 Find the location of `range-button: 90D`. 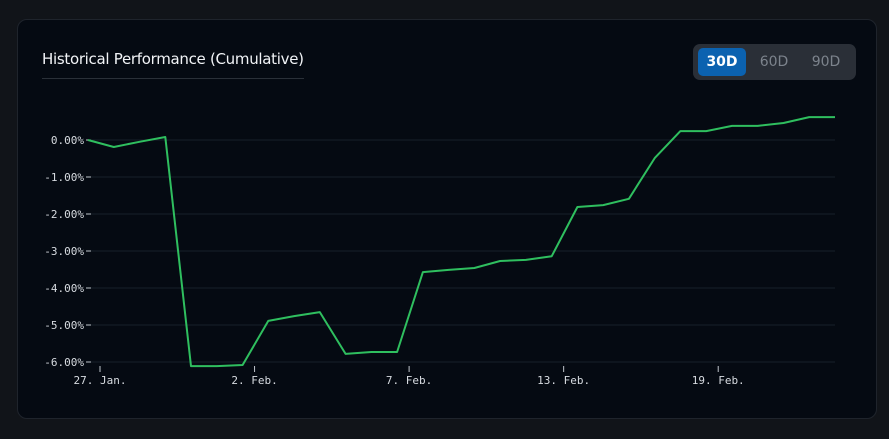

range-button: 90D is located at coordinates (826, 62).